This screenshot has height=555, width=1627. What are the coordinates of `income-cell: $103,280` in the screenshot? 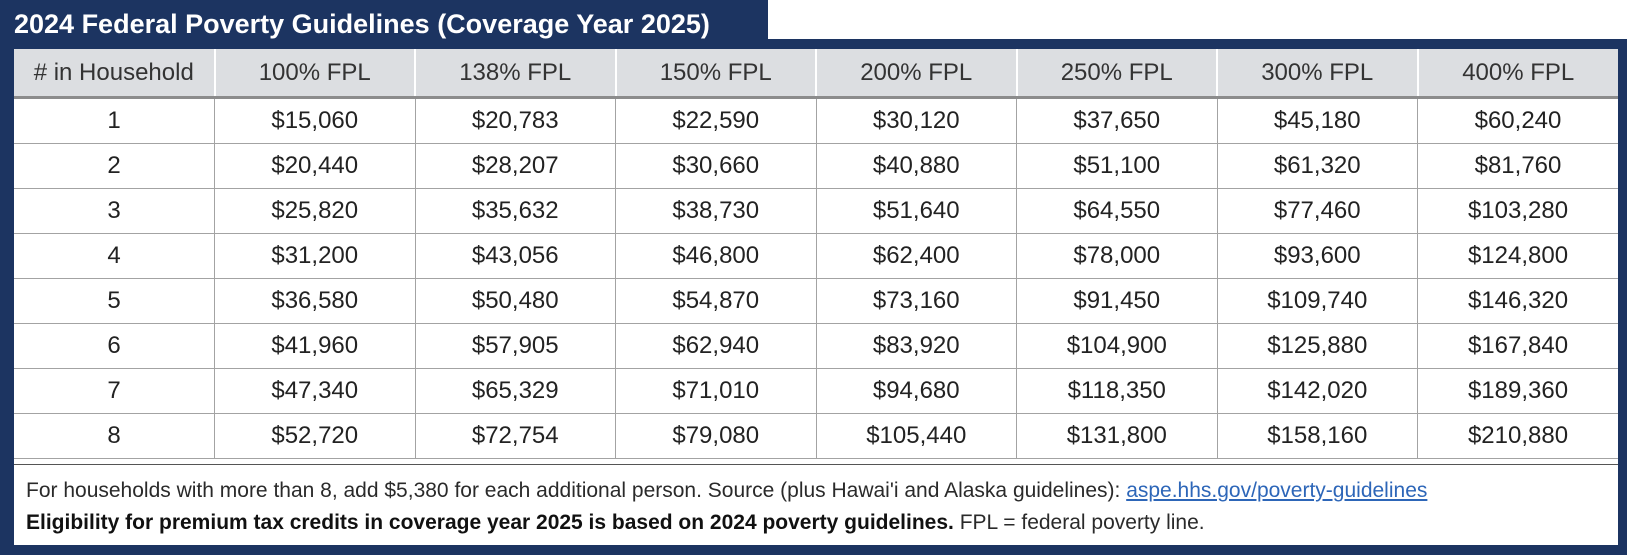 It's located at (1517, 211).